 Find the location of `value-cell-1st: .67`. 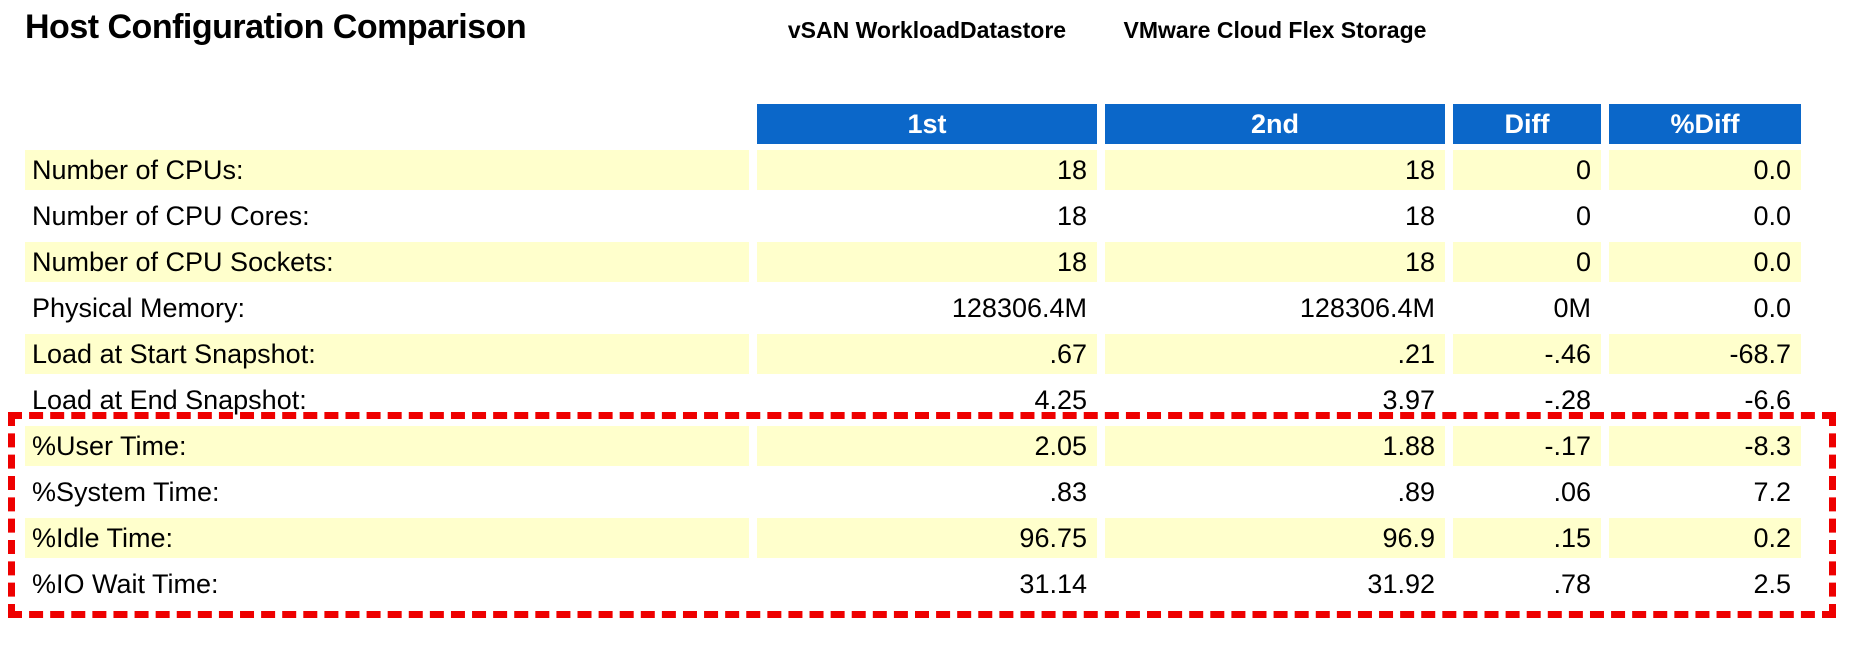

value-cell-1st: .67 is located at coordinates (927, 354).